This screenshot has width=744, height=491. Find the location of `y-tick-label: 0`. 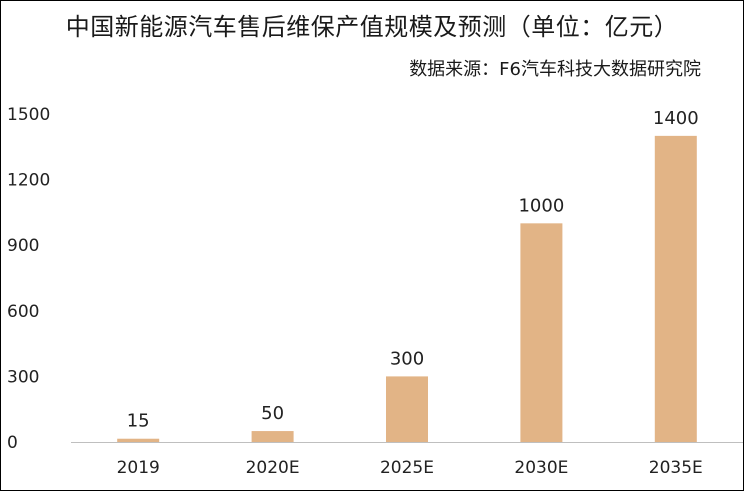

y-tick-label: 0 is located at coordinates (12, 443).